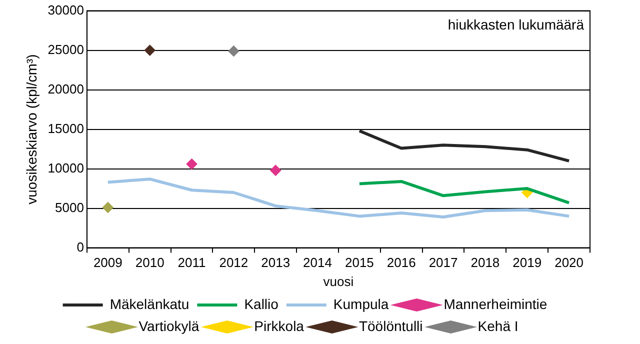 The height and width of the screenshot is (344, 640). I want to click on y-tick-label: 25000, so click(66, 49).